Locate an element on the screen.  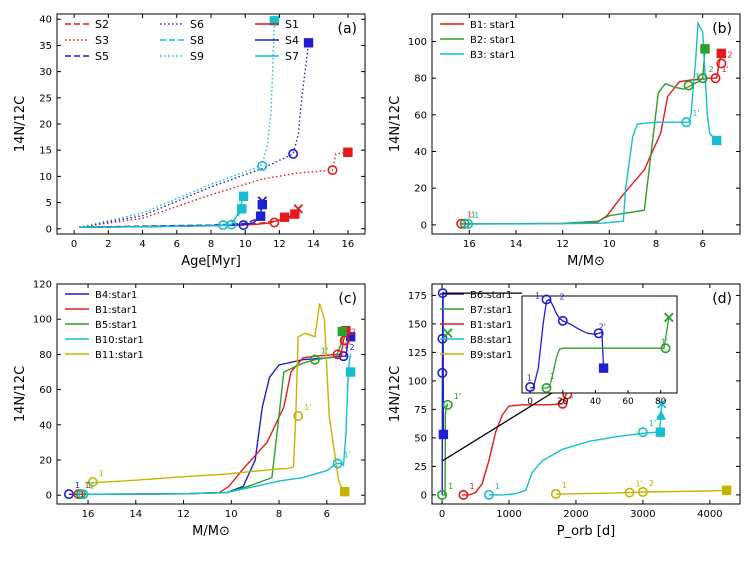
legend: B6:star1 B7:star1 B1:star1 B8:star1 B9:star1 is located at coordinates (476, 325).